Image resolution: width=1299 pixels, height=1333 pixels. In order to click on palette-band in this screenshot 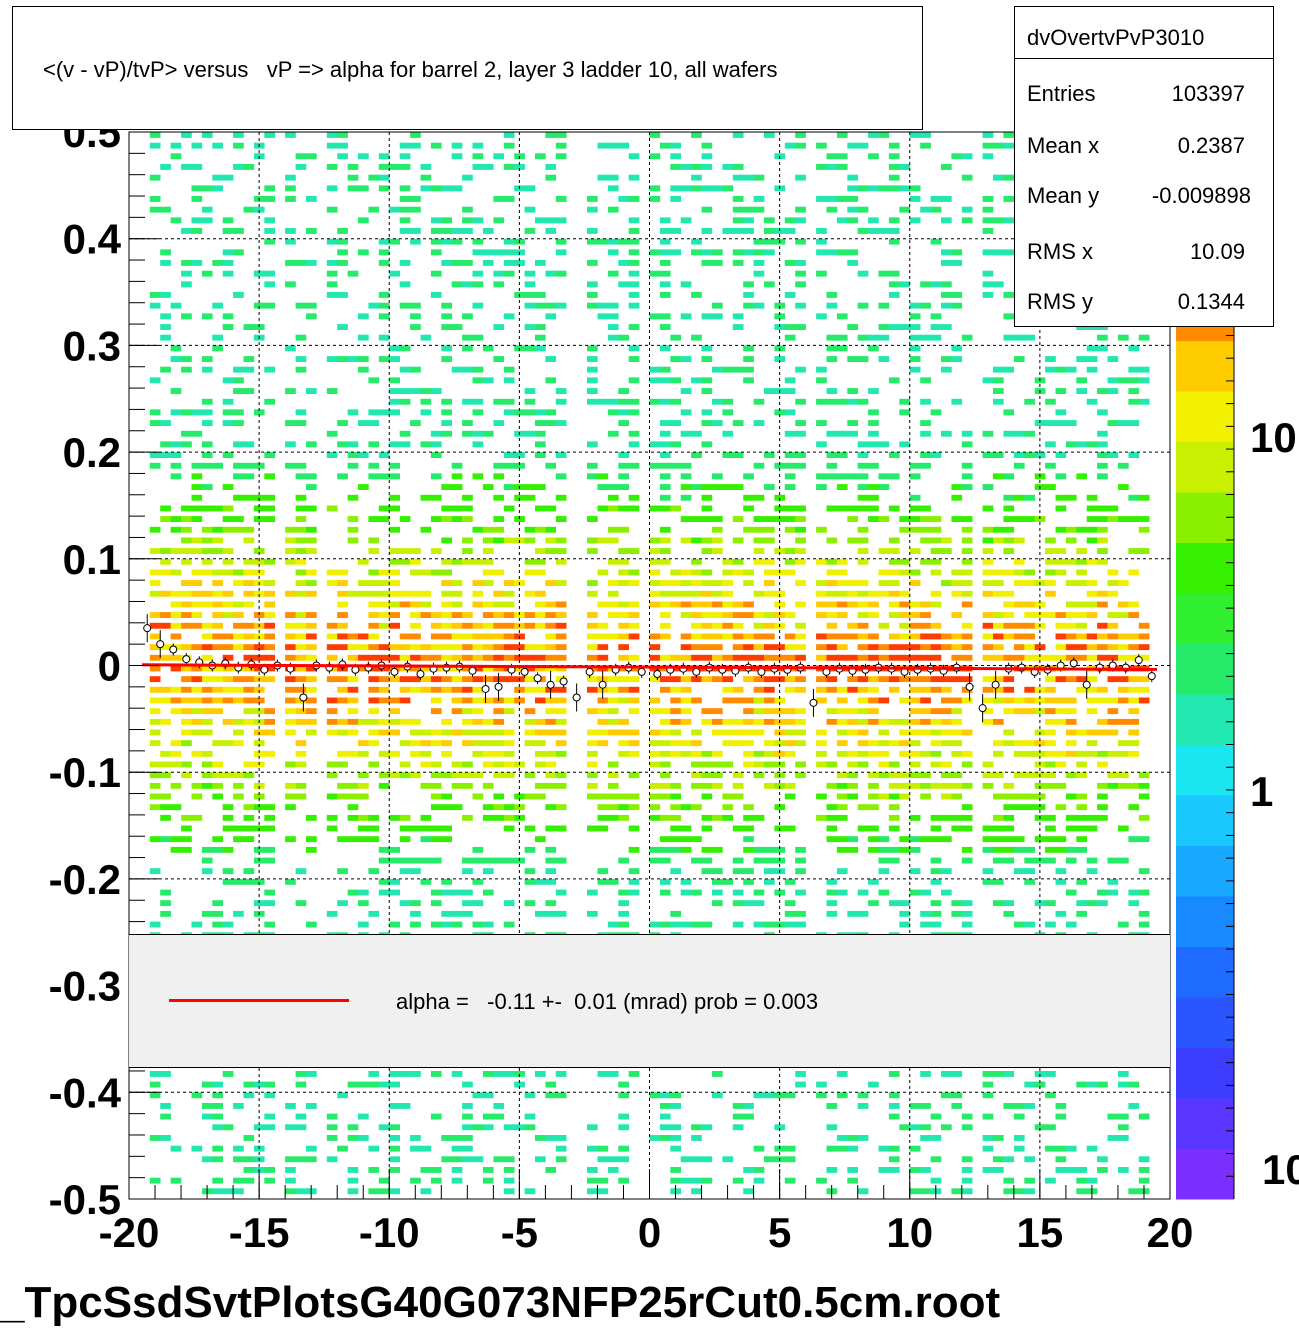, I will do `click(1205, 719)`.